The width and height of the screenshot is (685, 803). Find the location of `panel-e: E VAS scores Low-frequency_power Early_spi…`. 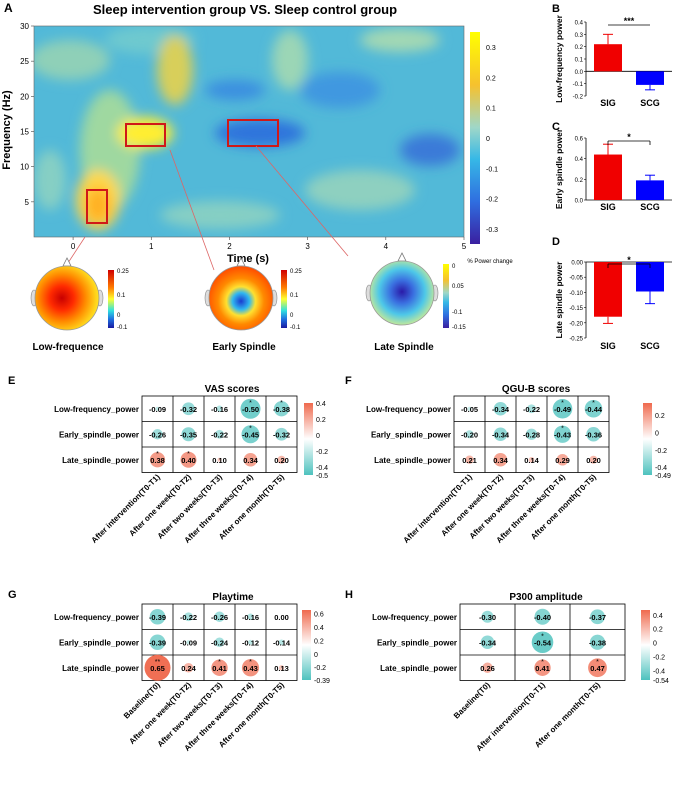

panel-e: E VAS scores Low-frequency_power Early_spi… is located at coordinates (168, 460).